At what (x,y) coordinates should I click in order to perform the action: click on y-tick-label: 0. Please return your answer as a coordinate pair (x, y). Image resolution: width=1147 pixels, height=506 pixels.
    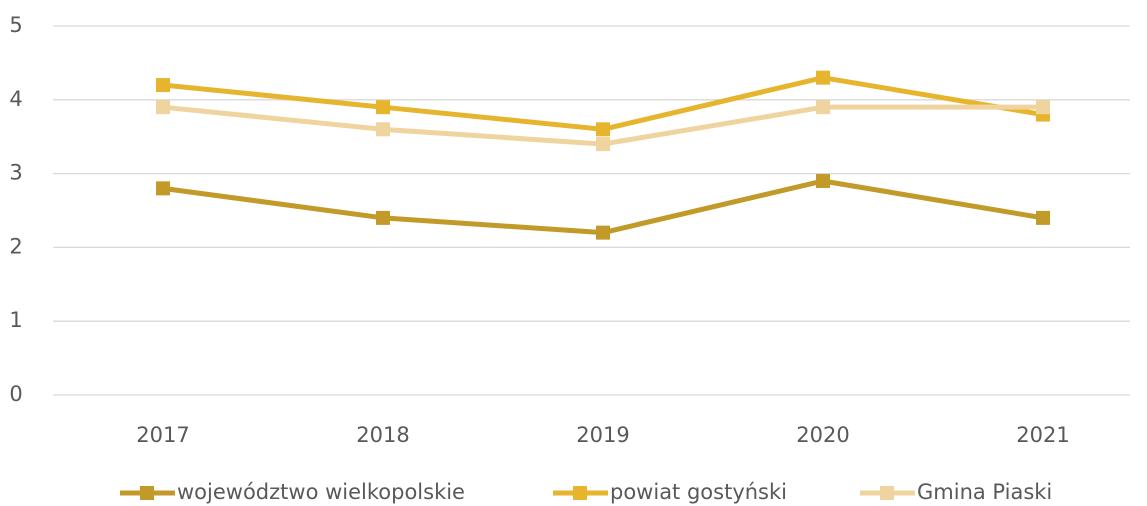
    Looking at the image, I should click on (15, 394).